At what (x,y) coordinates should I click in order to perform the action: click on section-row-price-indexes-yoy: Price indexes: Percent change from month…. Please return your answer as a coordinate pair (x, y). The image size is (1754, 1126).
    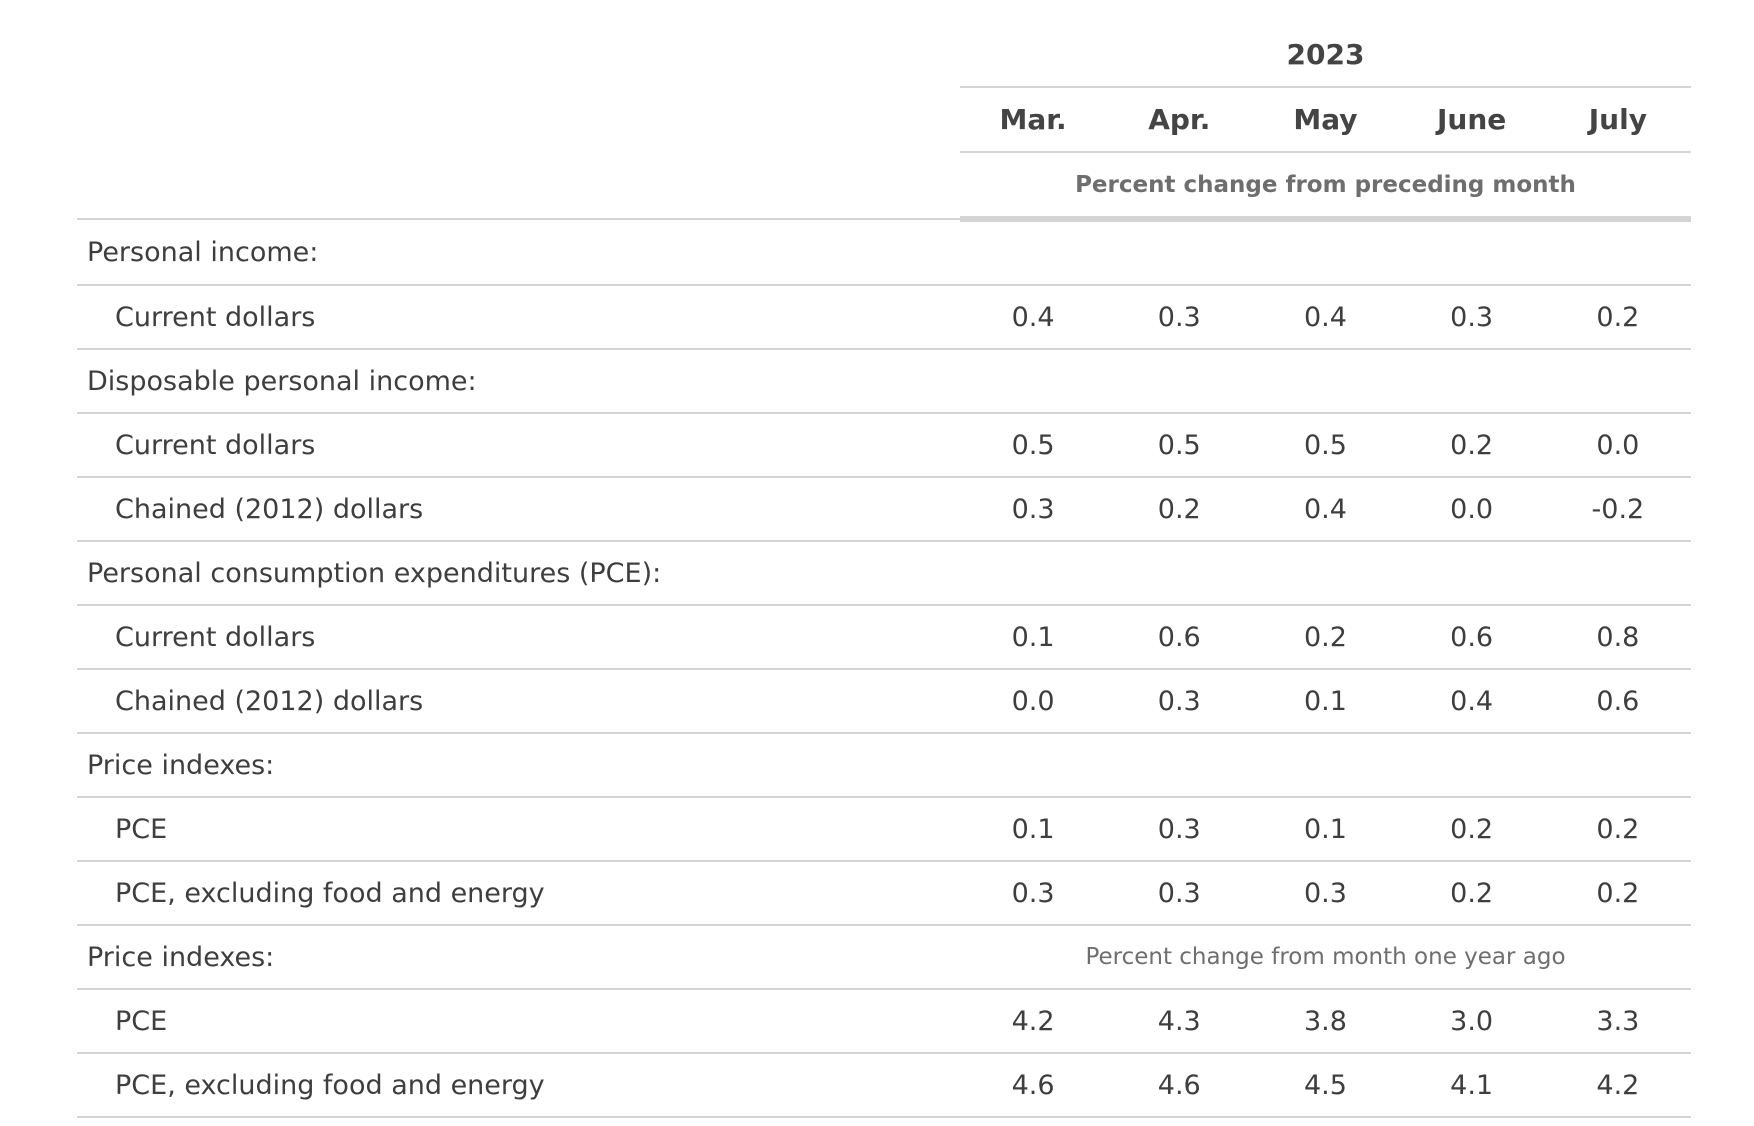
    Looking at the image, I should click on (884, 957).